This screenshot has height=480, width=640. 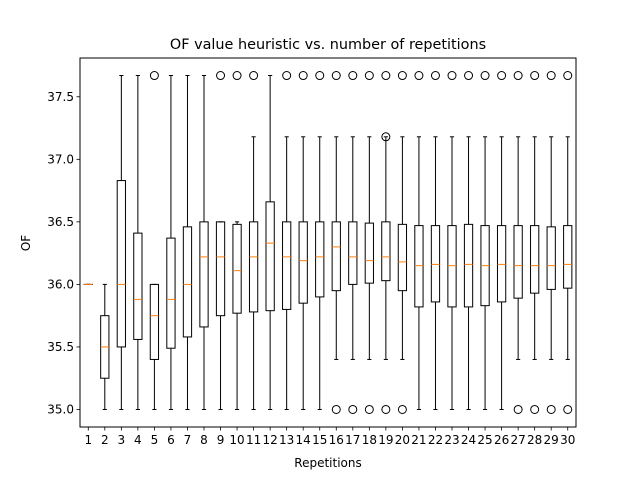 What do you see at coordinates (60, 97) in the screenshot?
I see `y-tick-label: 37.5` at bounding box center [60, 97].